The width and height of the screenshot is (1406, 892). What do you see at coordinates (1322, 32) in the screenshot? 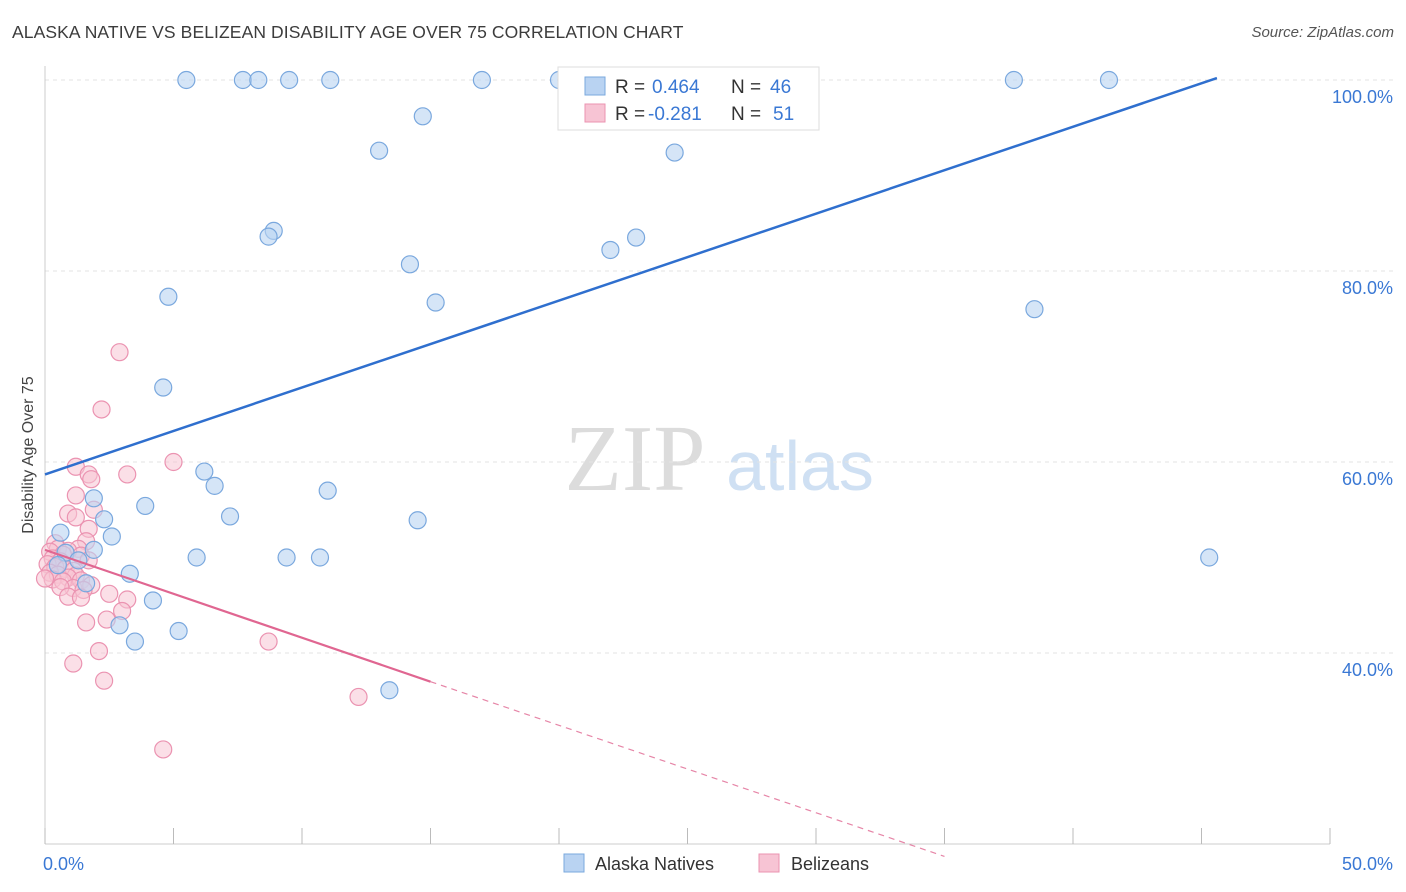
I see `source-credit: Source: ZipAtlas.com` at bounding box center [1322, 32].